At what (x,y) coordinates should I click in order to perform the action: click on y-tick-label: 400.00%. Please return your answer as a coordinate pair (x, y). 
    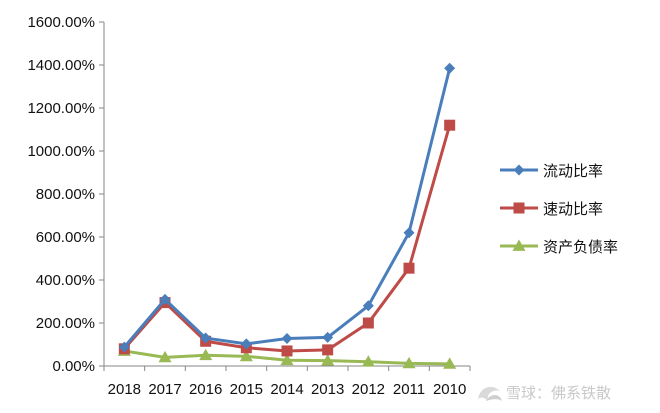
    Looking at the image, I should click on (65, 280).